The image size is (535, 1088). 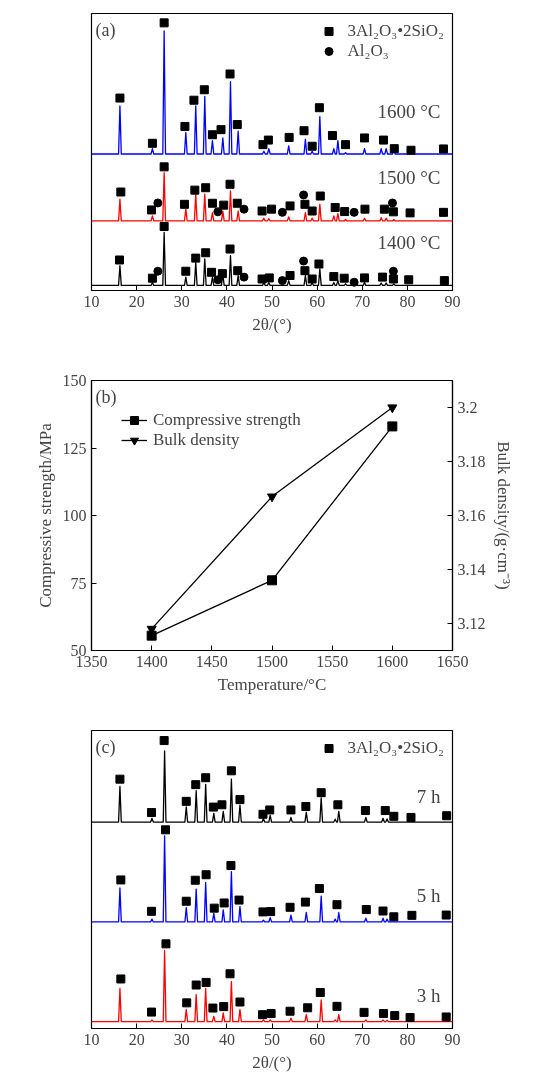 I want to click on legend-label: Al₂O₃, so click(x=368, y=51).